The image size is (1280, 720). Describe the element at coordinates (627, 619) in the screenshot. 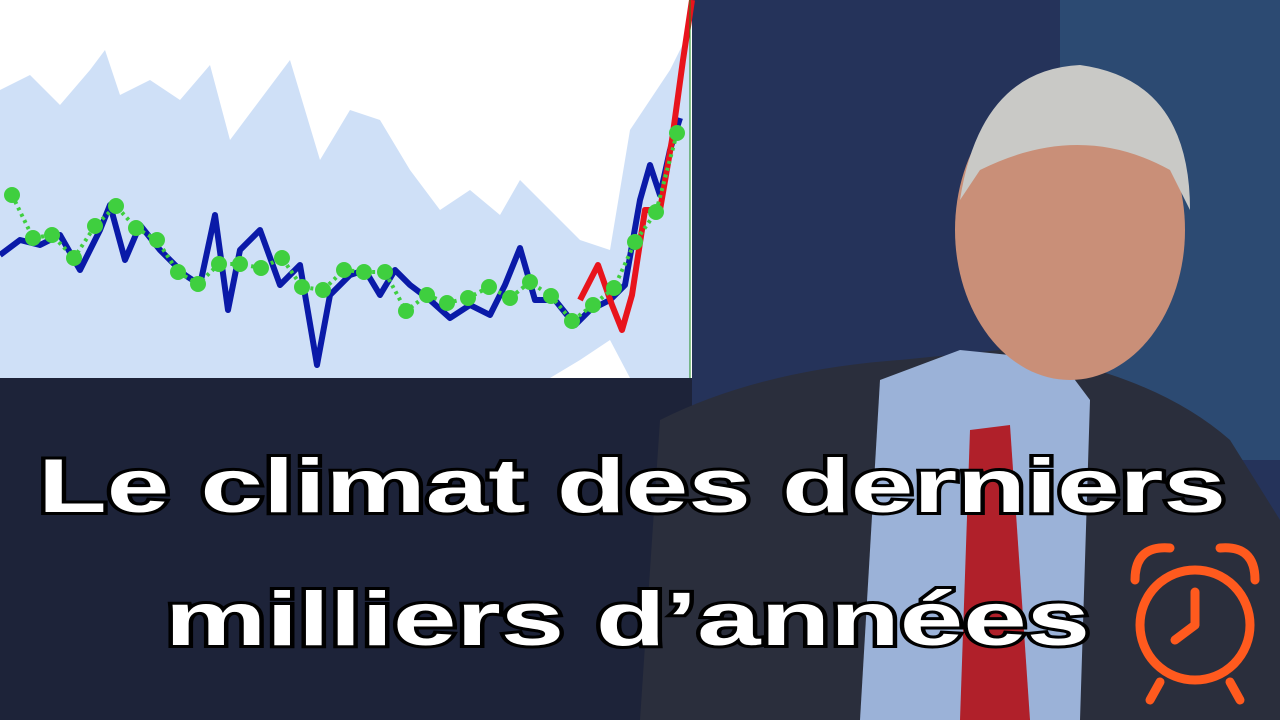

I see `caption-line: milliers d’années` at that location.